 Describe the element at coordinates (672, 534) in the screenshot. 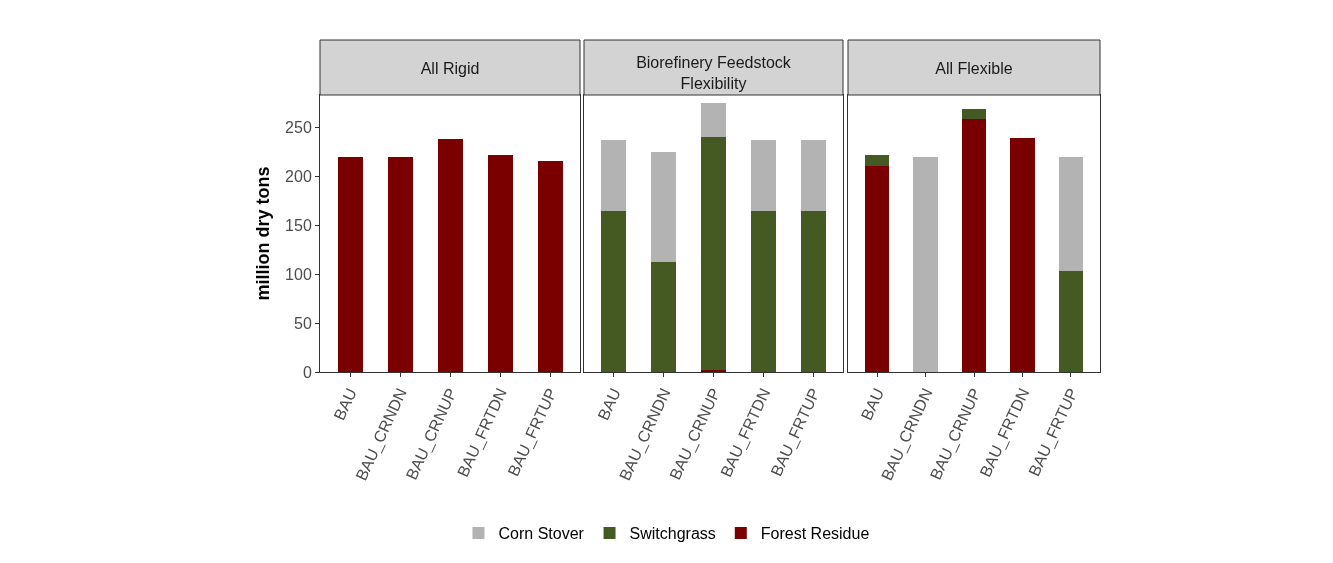

I see `legend-label: Switchgrass` at that location.